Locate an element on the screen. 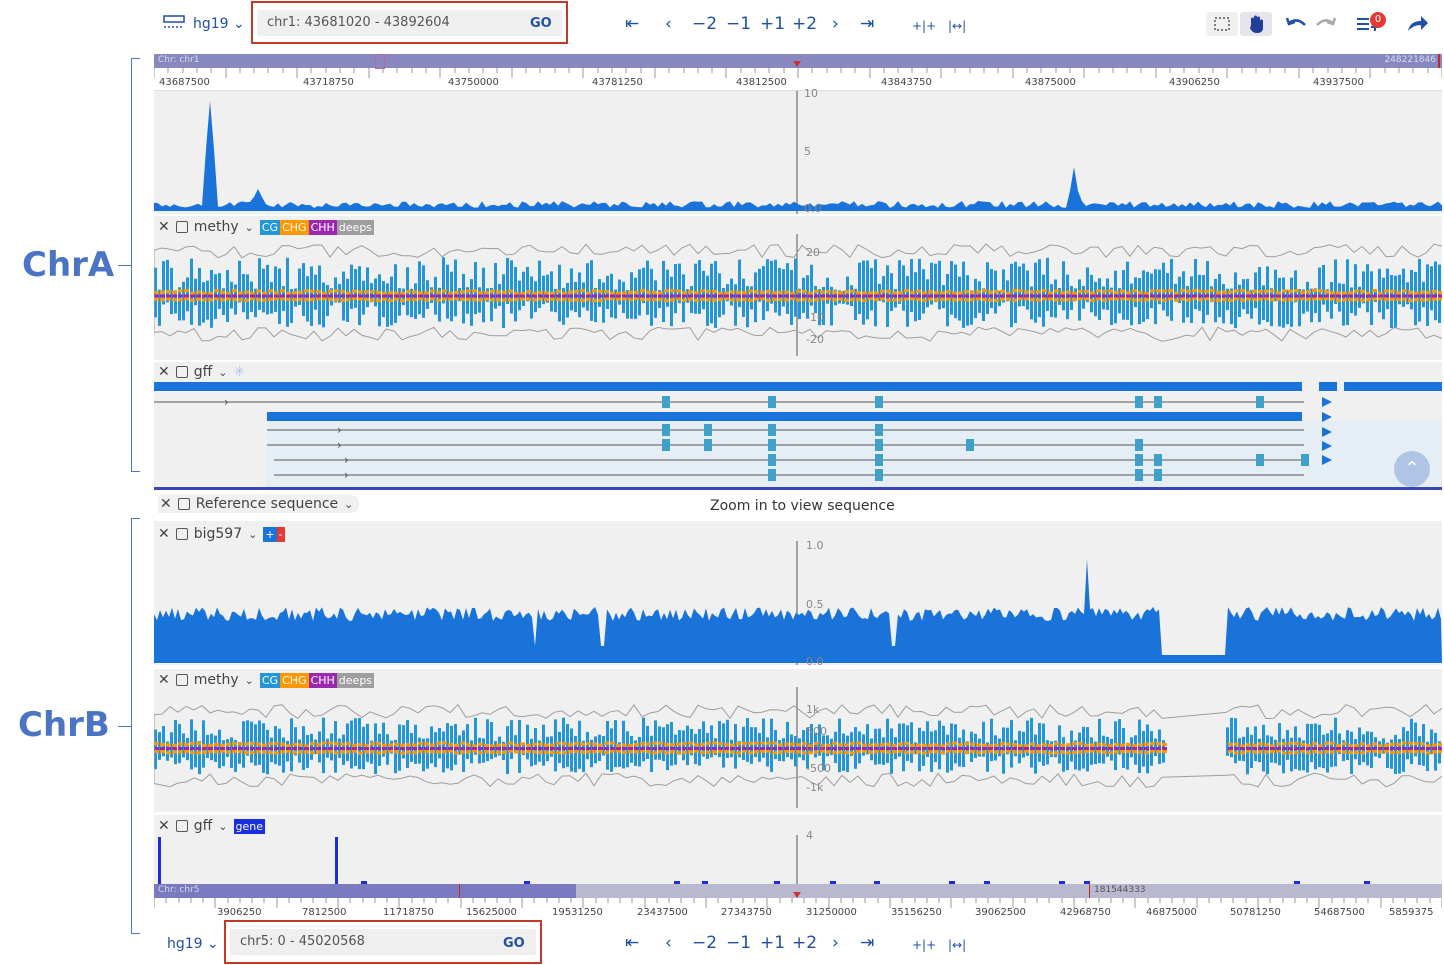 The width and height of the screenshot is (1444, 965). share-icon is located at coordinates (1417, 26).